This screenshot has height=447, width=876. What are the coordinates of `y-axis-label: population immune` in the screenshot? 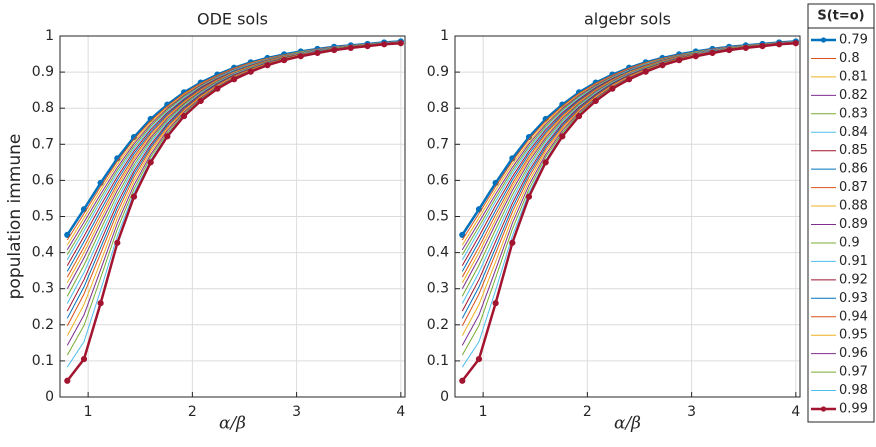 It's located at (15, 217).